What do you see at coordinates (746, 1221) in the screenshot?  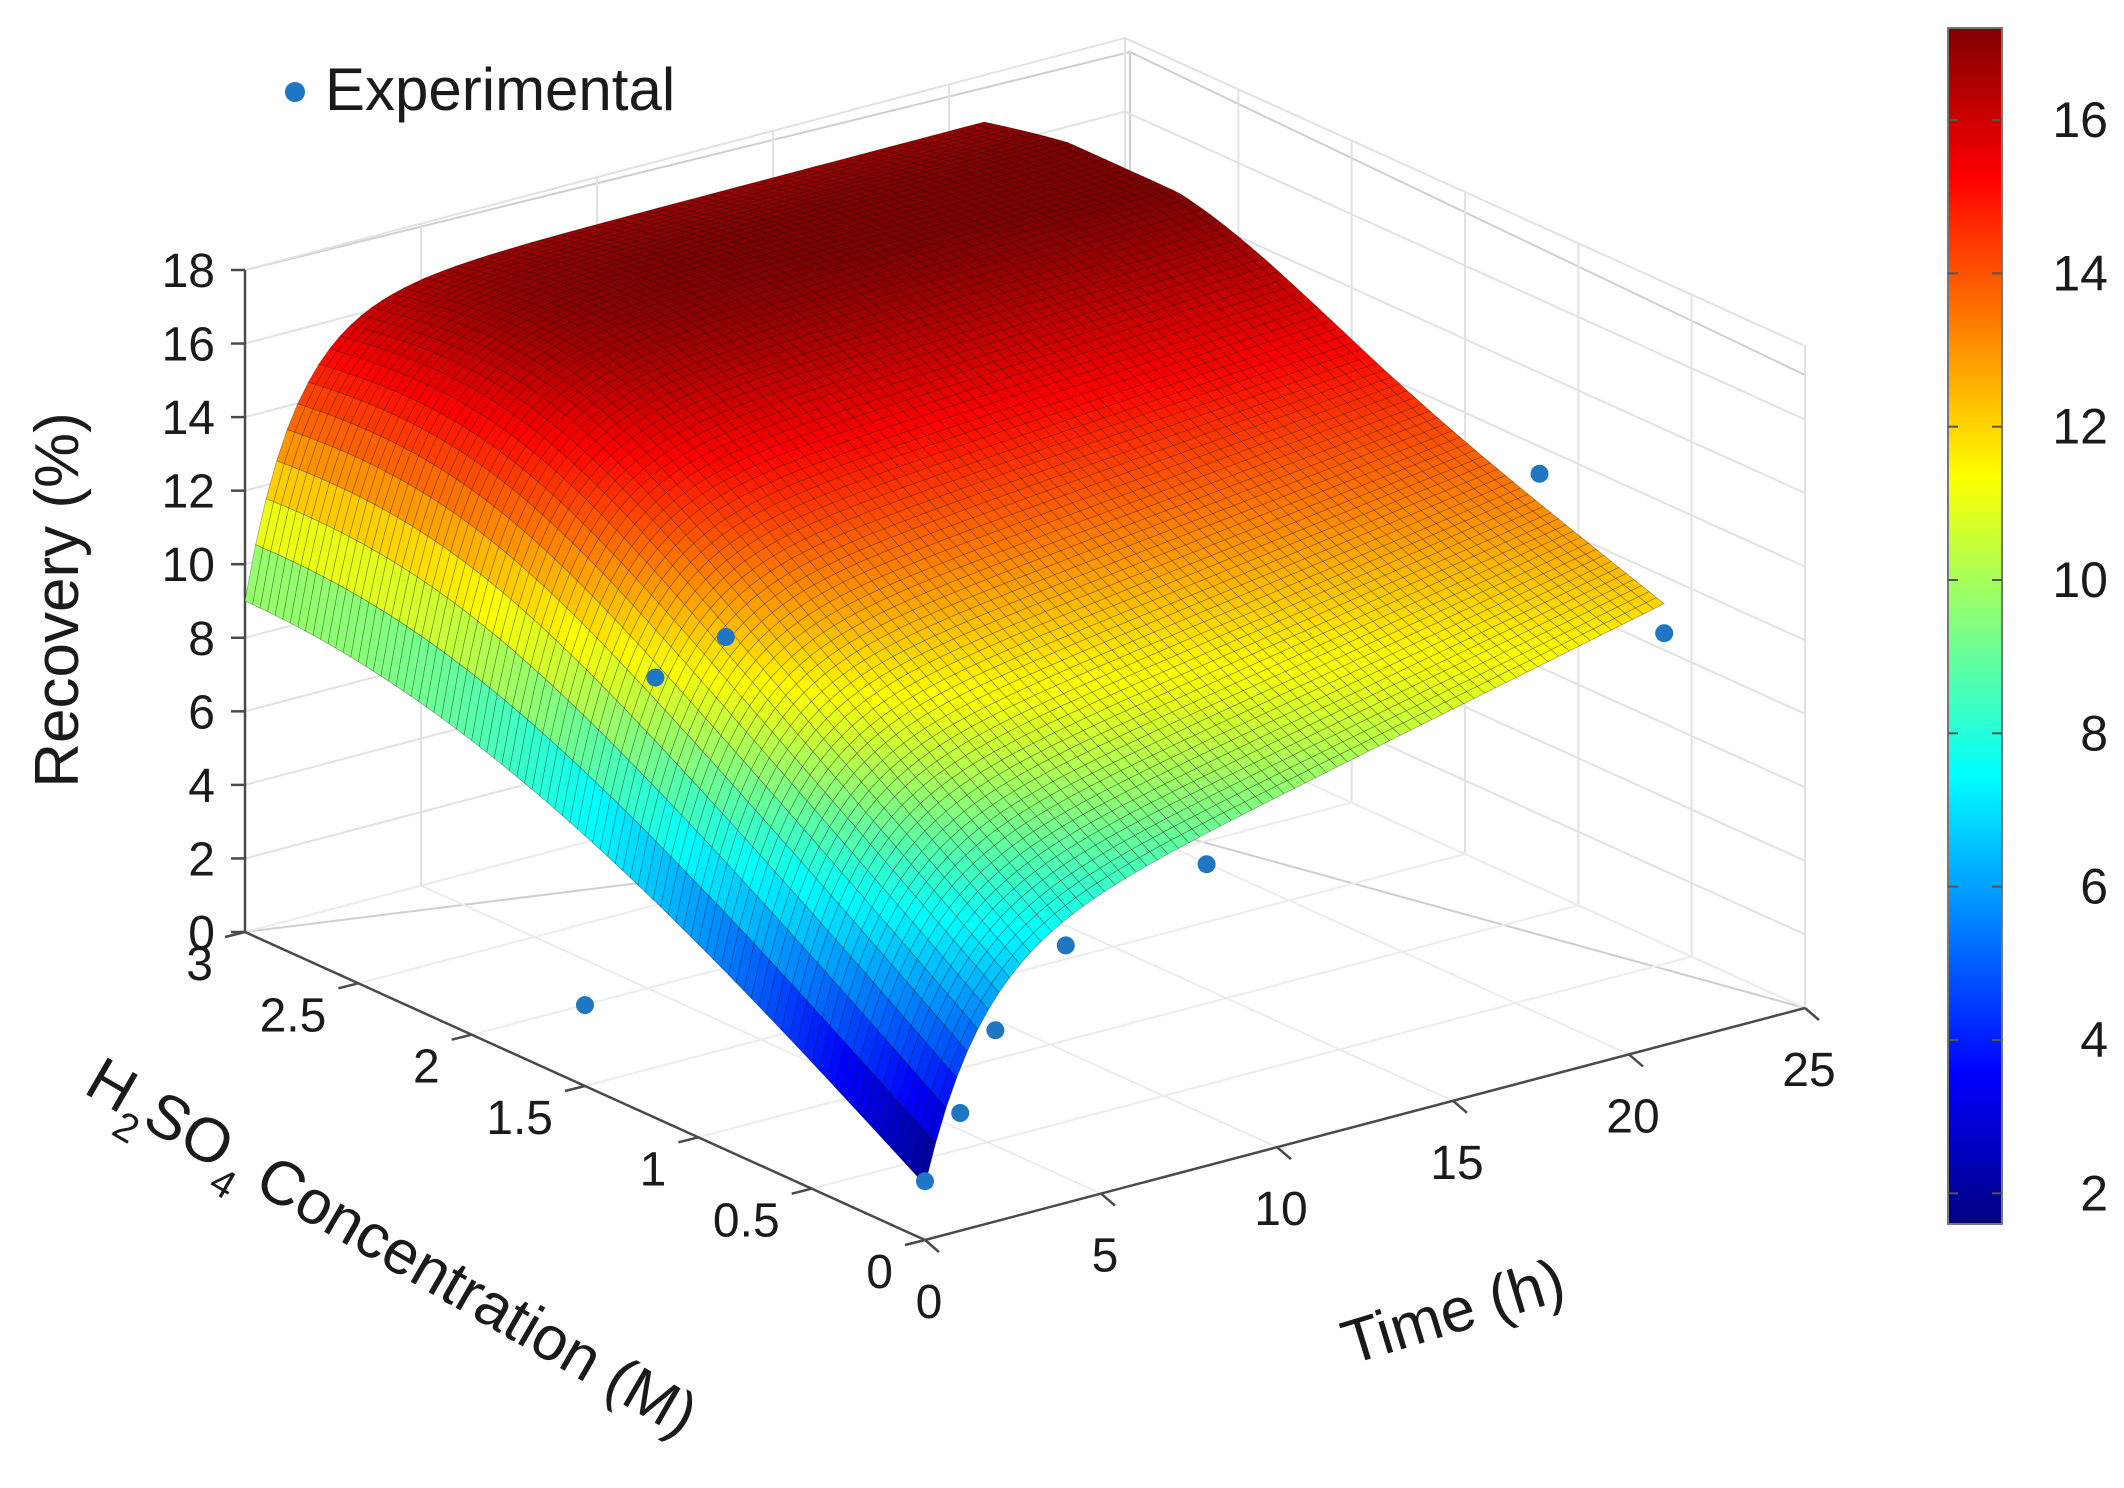 I see `x-tick-label: 0.5` at bounding box center [746, 1221].